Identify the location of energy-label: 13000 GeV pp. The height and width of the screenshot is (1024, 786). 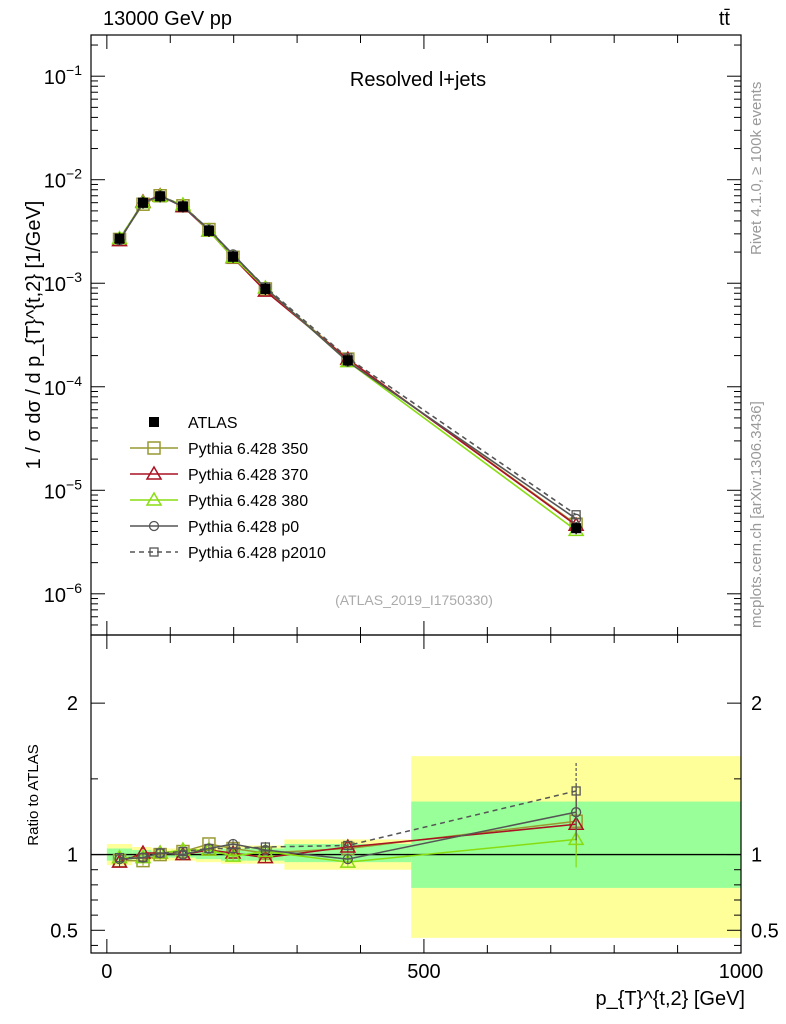
(167, 19).